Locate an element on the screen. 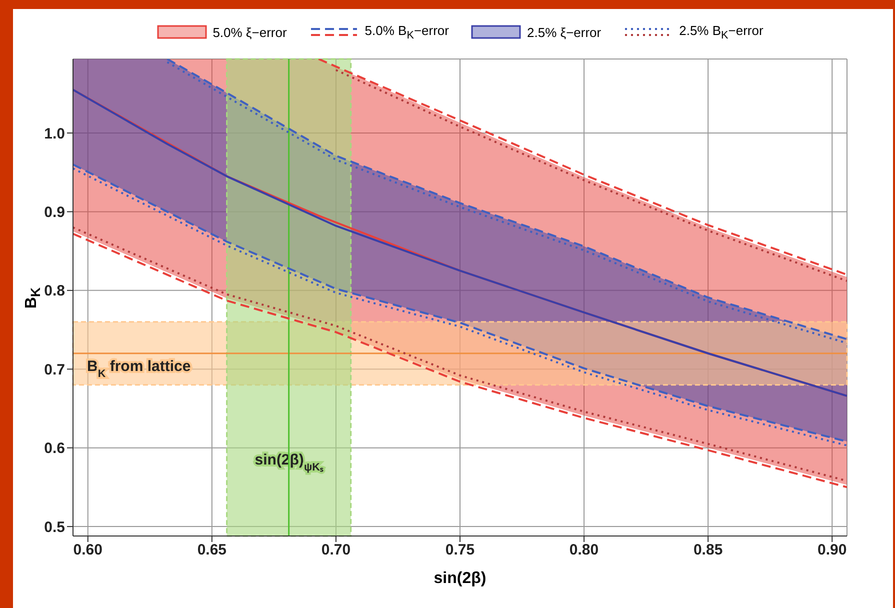 Image resolution: width=895 pixels, height=608 pixels. legend-label: 2.5% ξ−error is located at coordinates (564, 32).